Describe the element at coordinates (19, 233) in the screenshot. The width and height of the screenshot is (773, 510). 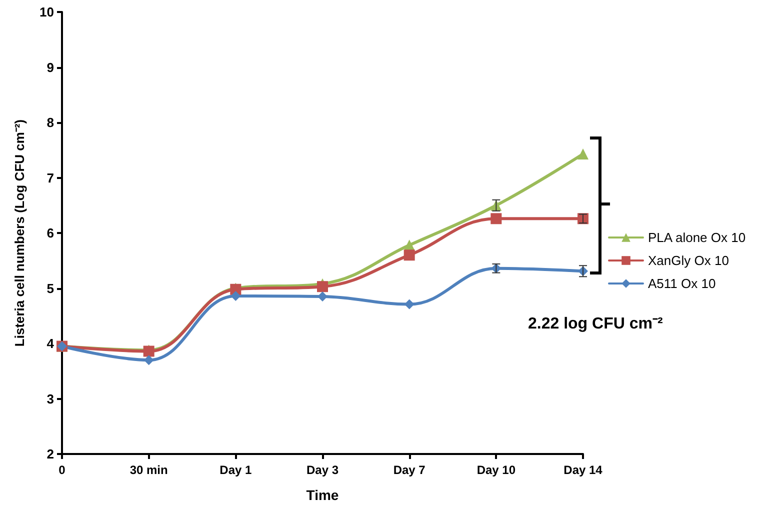
I see `y-axis-title: Listeria cell numbers (Log CFU cm⁻²)` at that location.